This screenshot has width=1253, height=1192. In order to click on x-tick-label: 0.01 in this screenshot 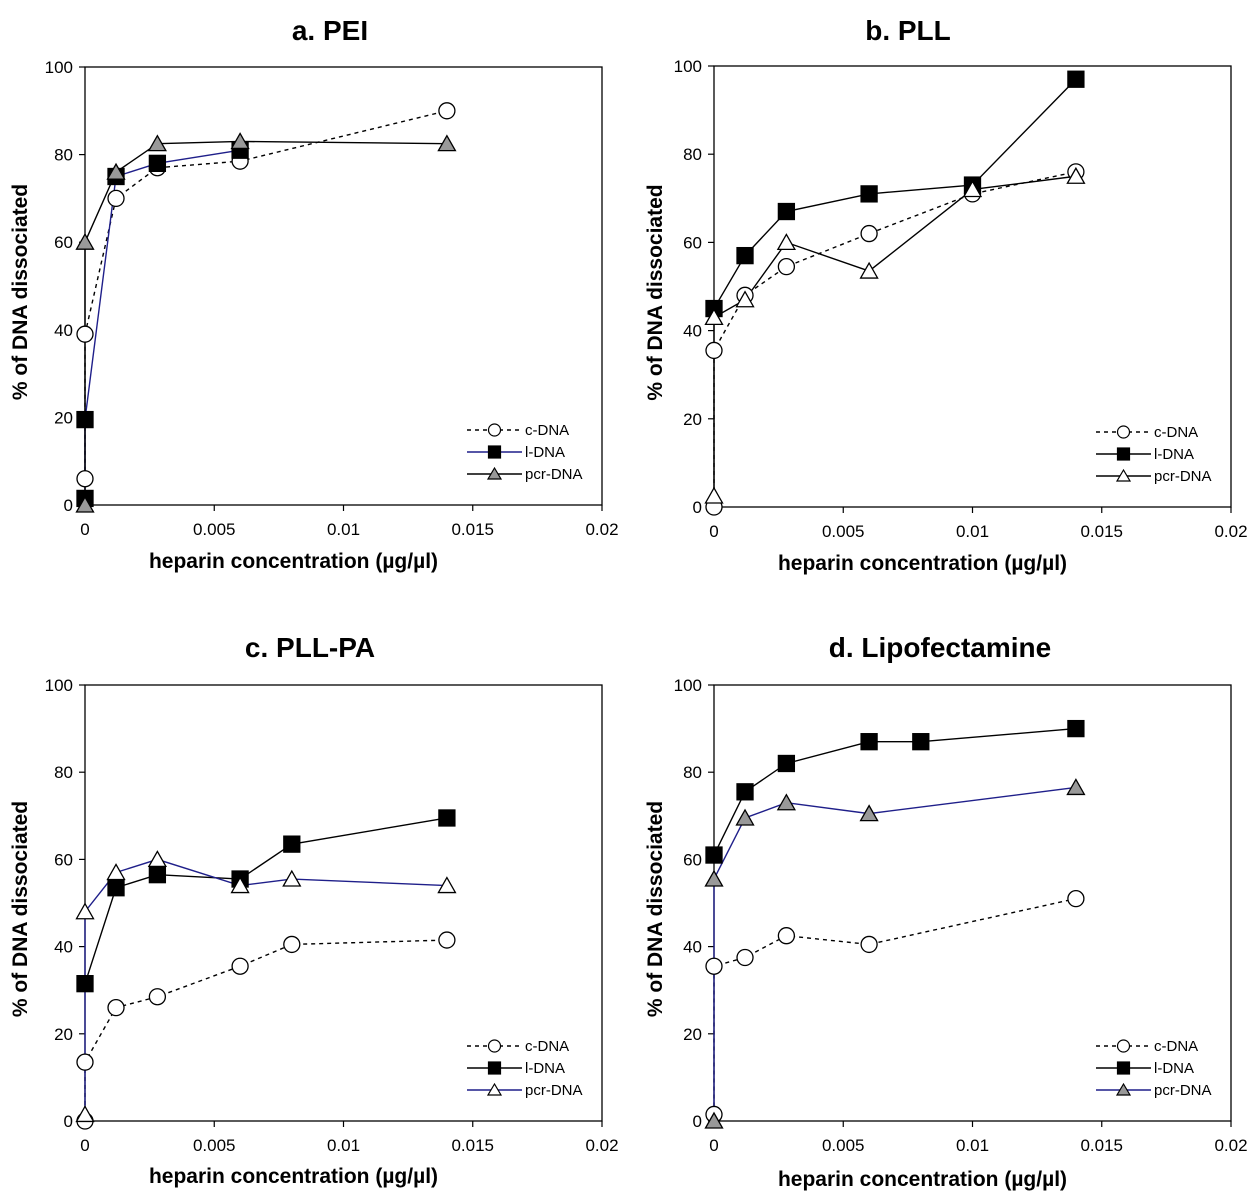, I will do `click(343, 1145)`.